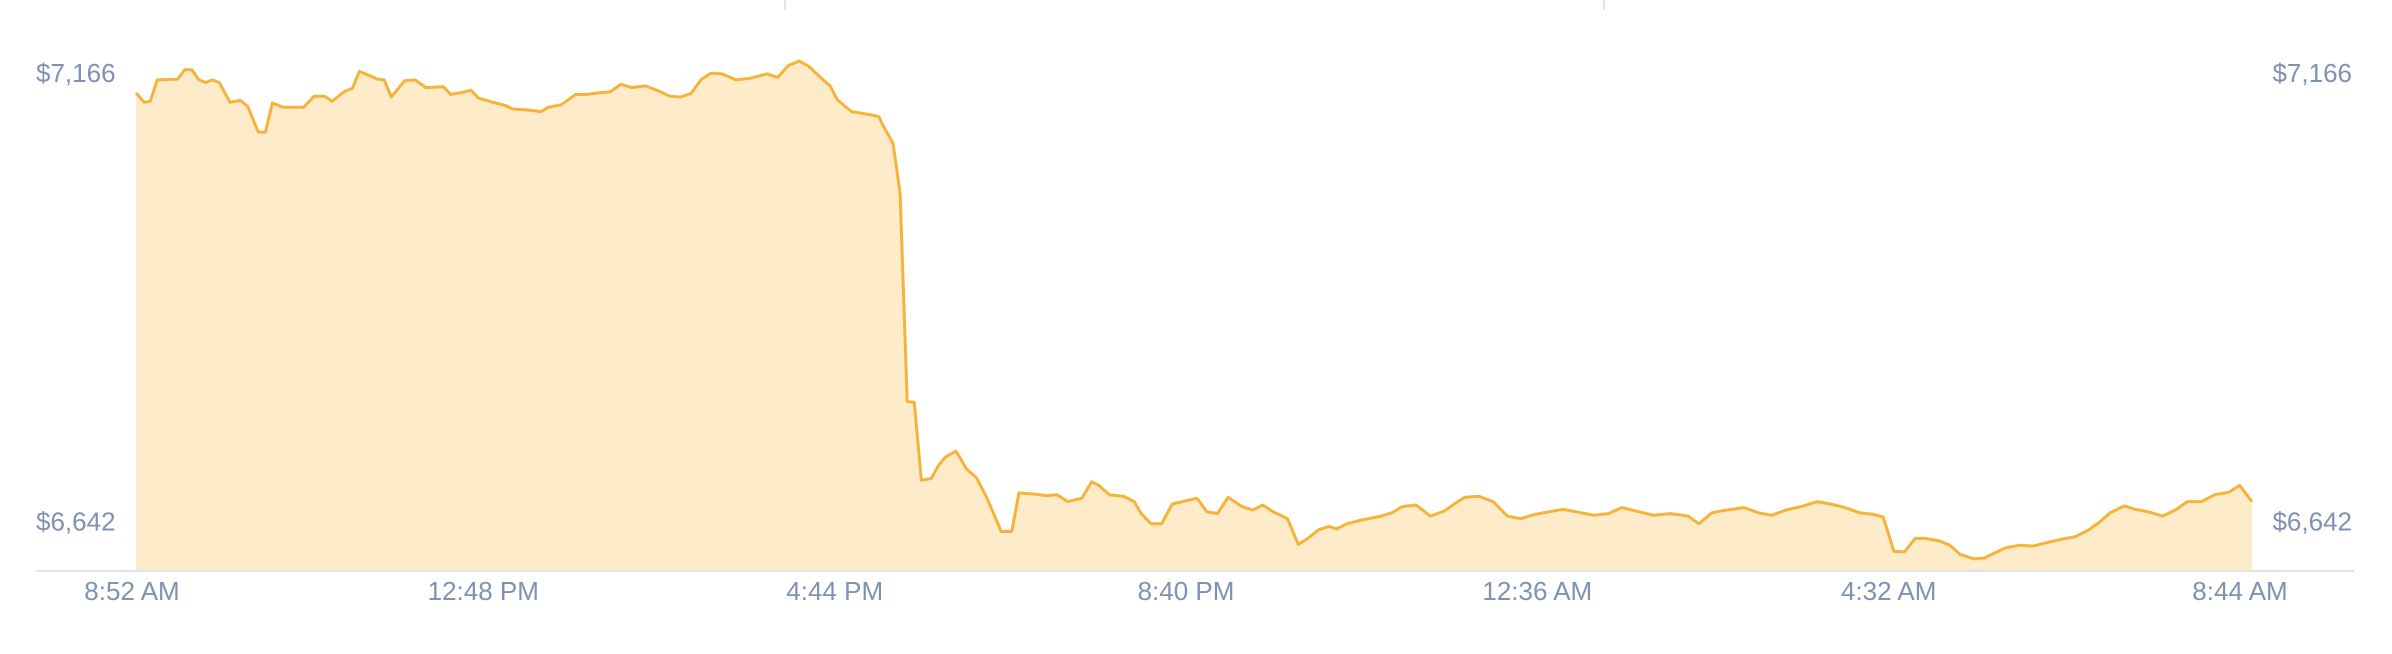  Describe the element at coordinates (834, 591) in the screenshot. I see `x-tick-label: 4:44 PM` at that location.